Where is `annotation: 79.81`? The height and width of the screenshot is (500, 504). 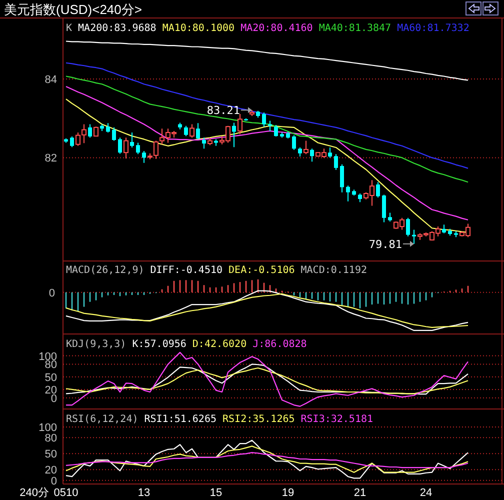
annotation: 79.81 is located at coordinates (385, 244).